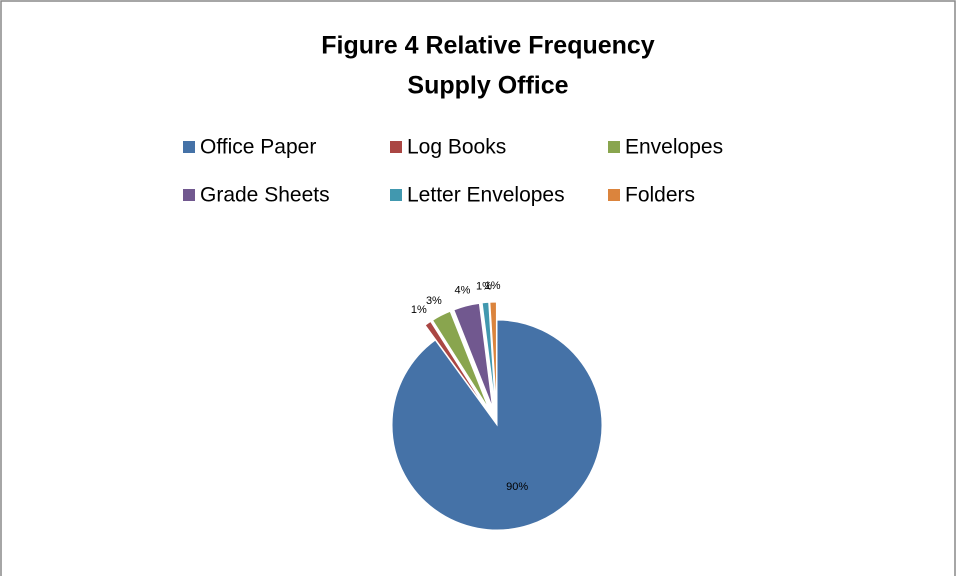 The image size is (956, 576). I want to click on data-label: 3%, so click(434, 301).